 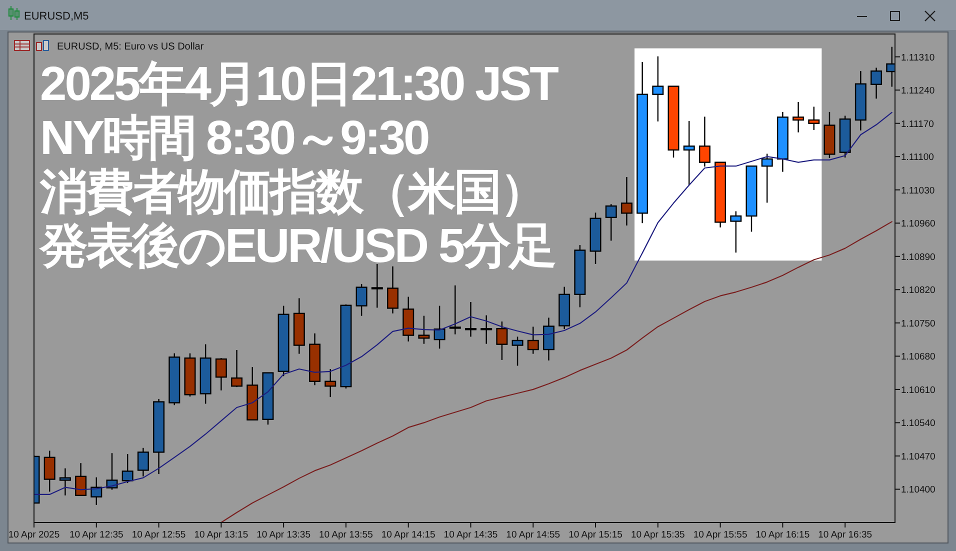 What do you see at coordinates (918, 290) in the screenshot?
I see `y-tick-label: 1.10820` at bounding box center [918, 290].